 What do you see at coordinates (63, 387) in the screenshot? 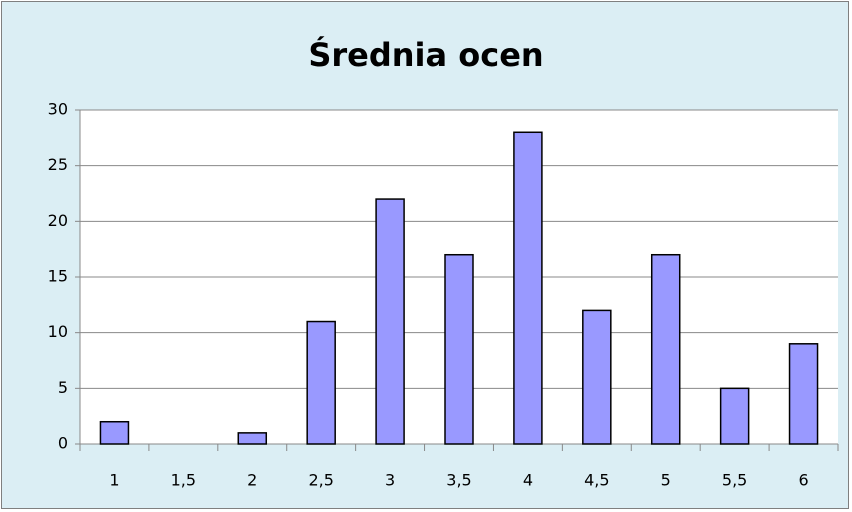
I see `y-tick-label: 5` at bounding box center [63, 387].